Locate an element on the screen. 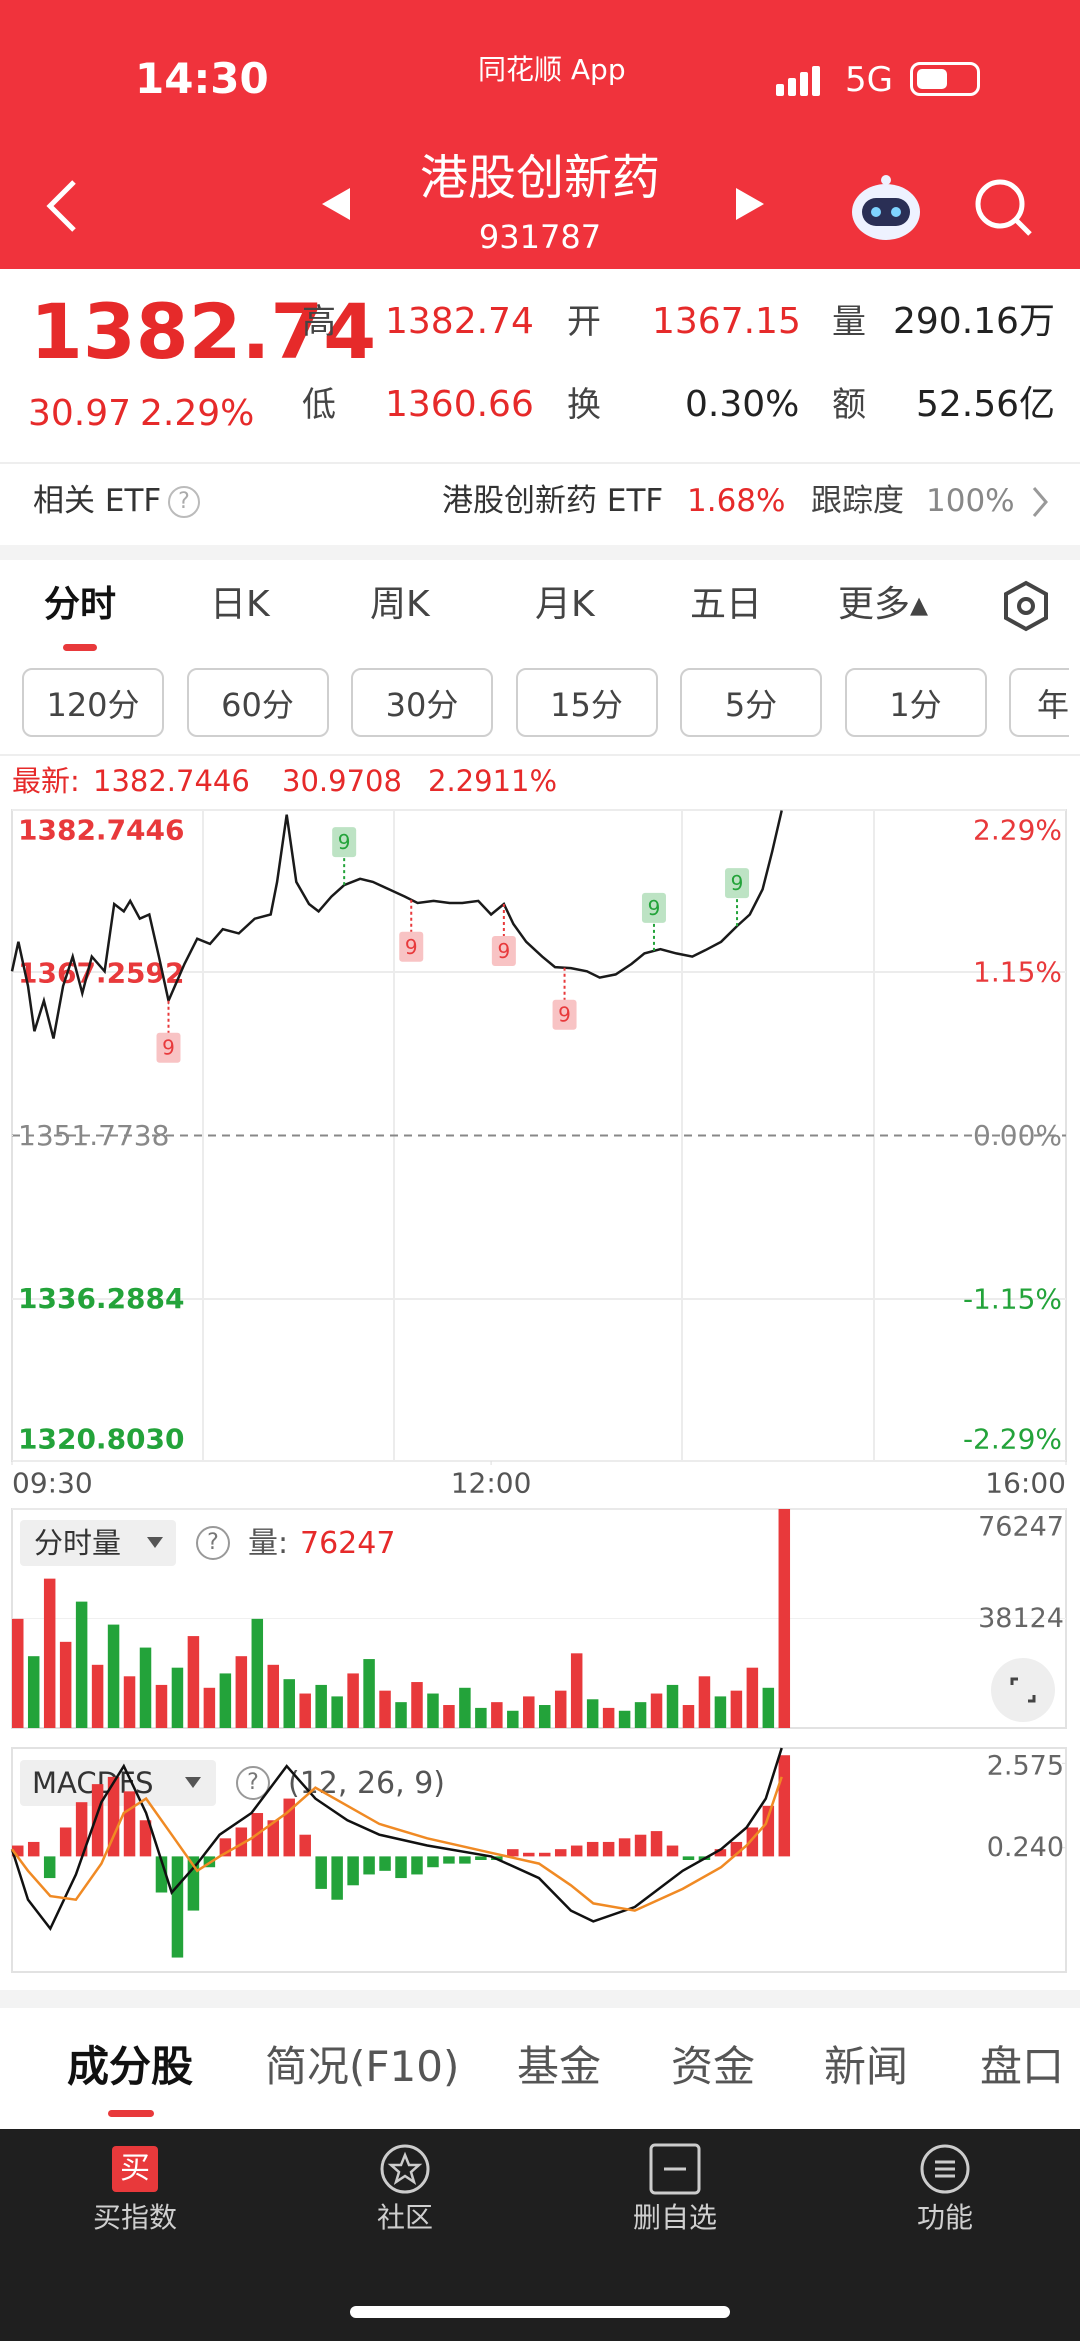 This screenshot has height=2341, width=1080. quote-label: 额 is located at coordinates (849, 405).